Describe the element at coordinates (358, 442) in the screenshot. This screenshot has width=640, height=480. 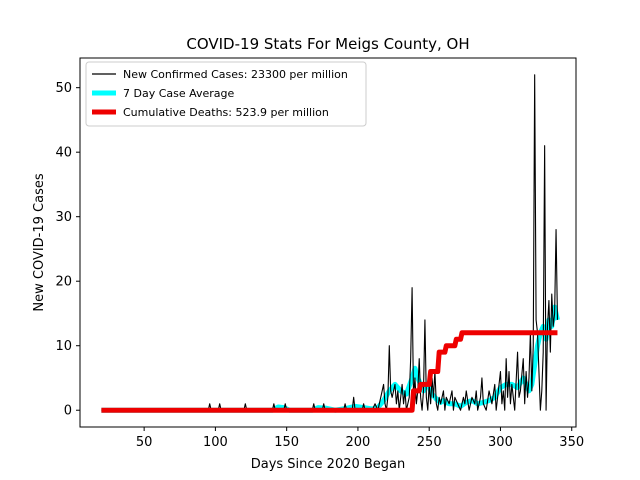
I see `x-tick-label: 200` at that location.